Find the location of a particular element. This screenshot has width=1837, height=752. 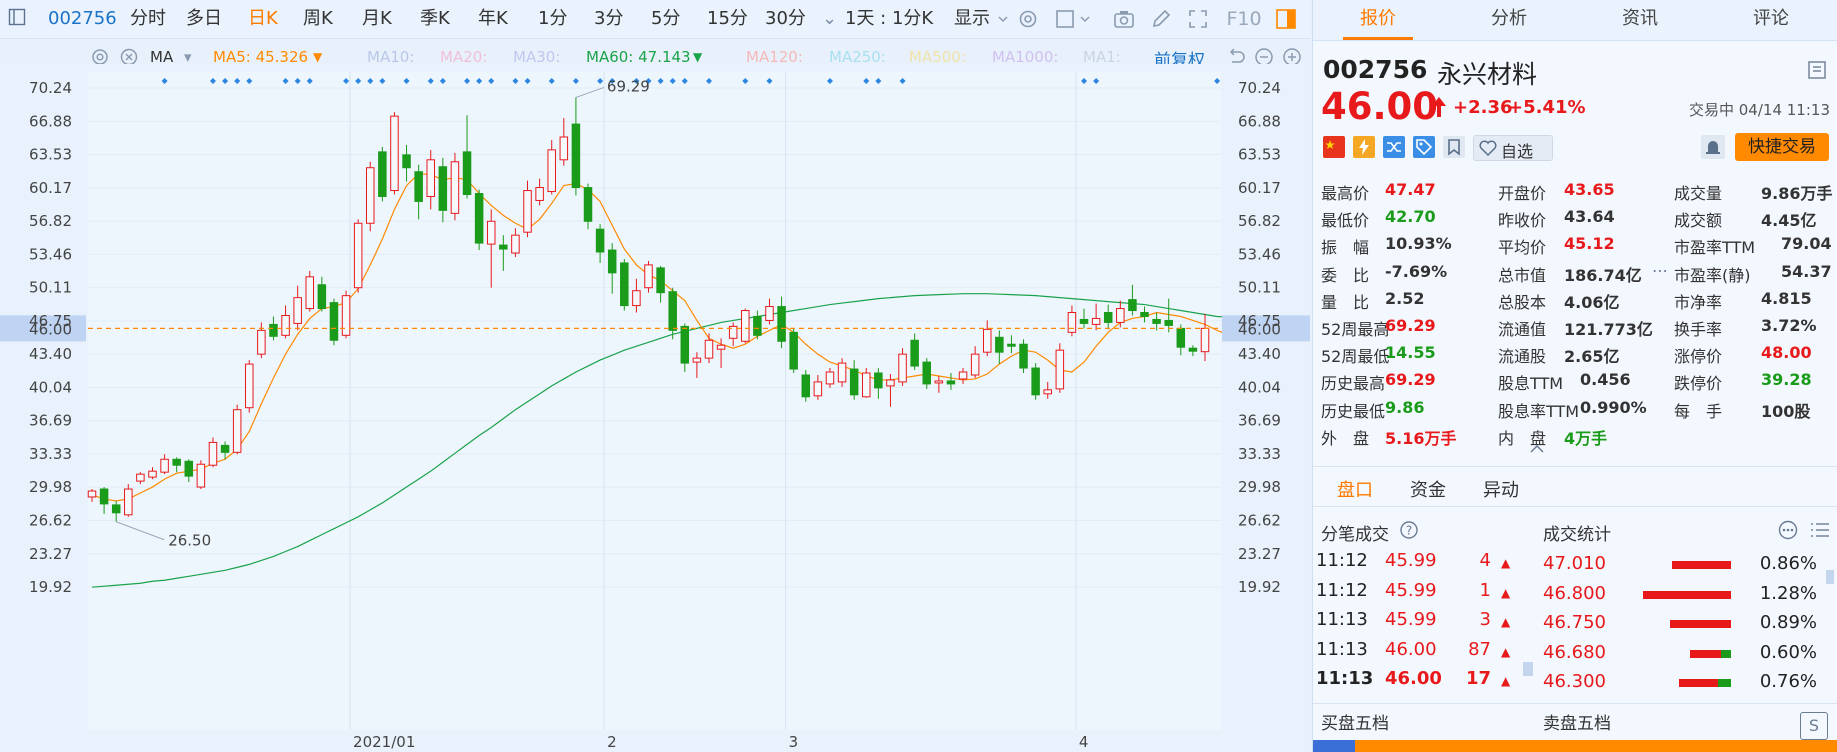

period-yearly-k: 年K is located at coordinates (493, 18).